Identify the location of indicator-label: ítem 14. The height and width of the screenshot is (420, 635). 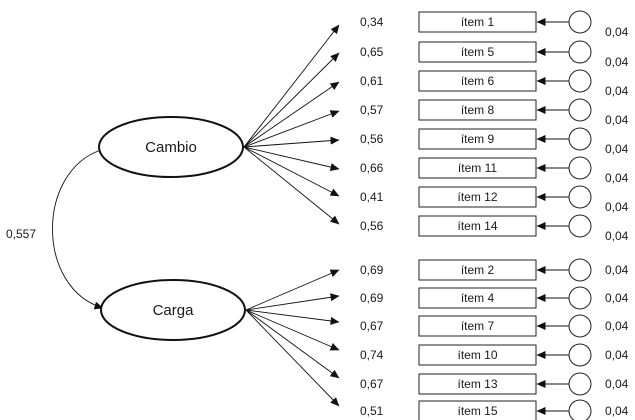
(477, 226).